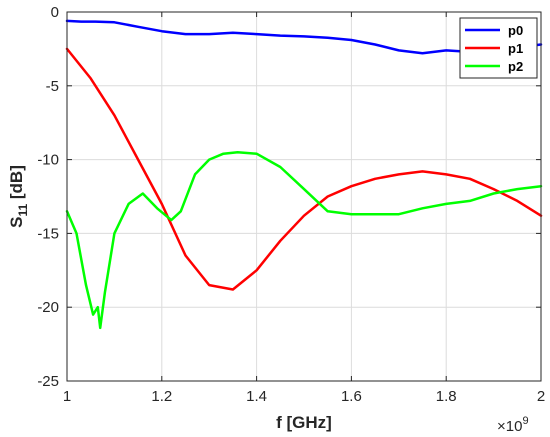 Image resolution: width=550 pixels, height=437 pixels. Describe the element at coordinates (304, 422) in the screenshot. I see `x-axis-label: f [GHz]` at that location.